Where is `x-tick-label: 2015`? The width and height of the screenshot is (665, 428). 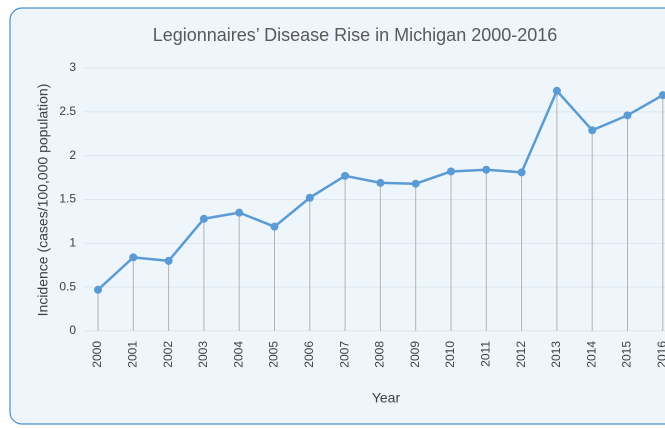 x-tick-label: 2015 is located at coordinates (627, 354).